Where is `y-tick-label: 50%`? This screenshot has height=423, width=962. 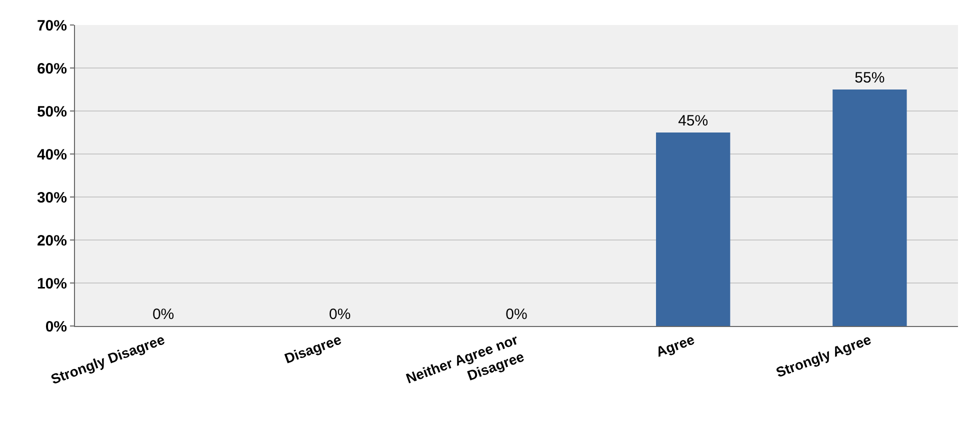 y-tick-label: 50% is located at coordinates (51, 111).